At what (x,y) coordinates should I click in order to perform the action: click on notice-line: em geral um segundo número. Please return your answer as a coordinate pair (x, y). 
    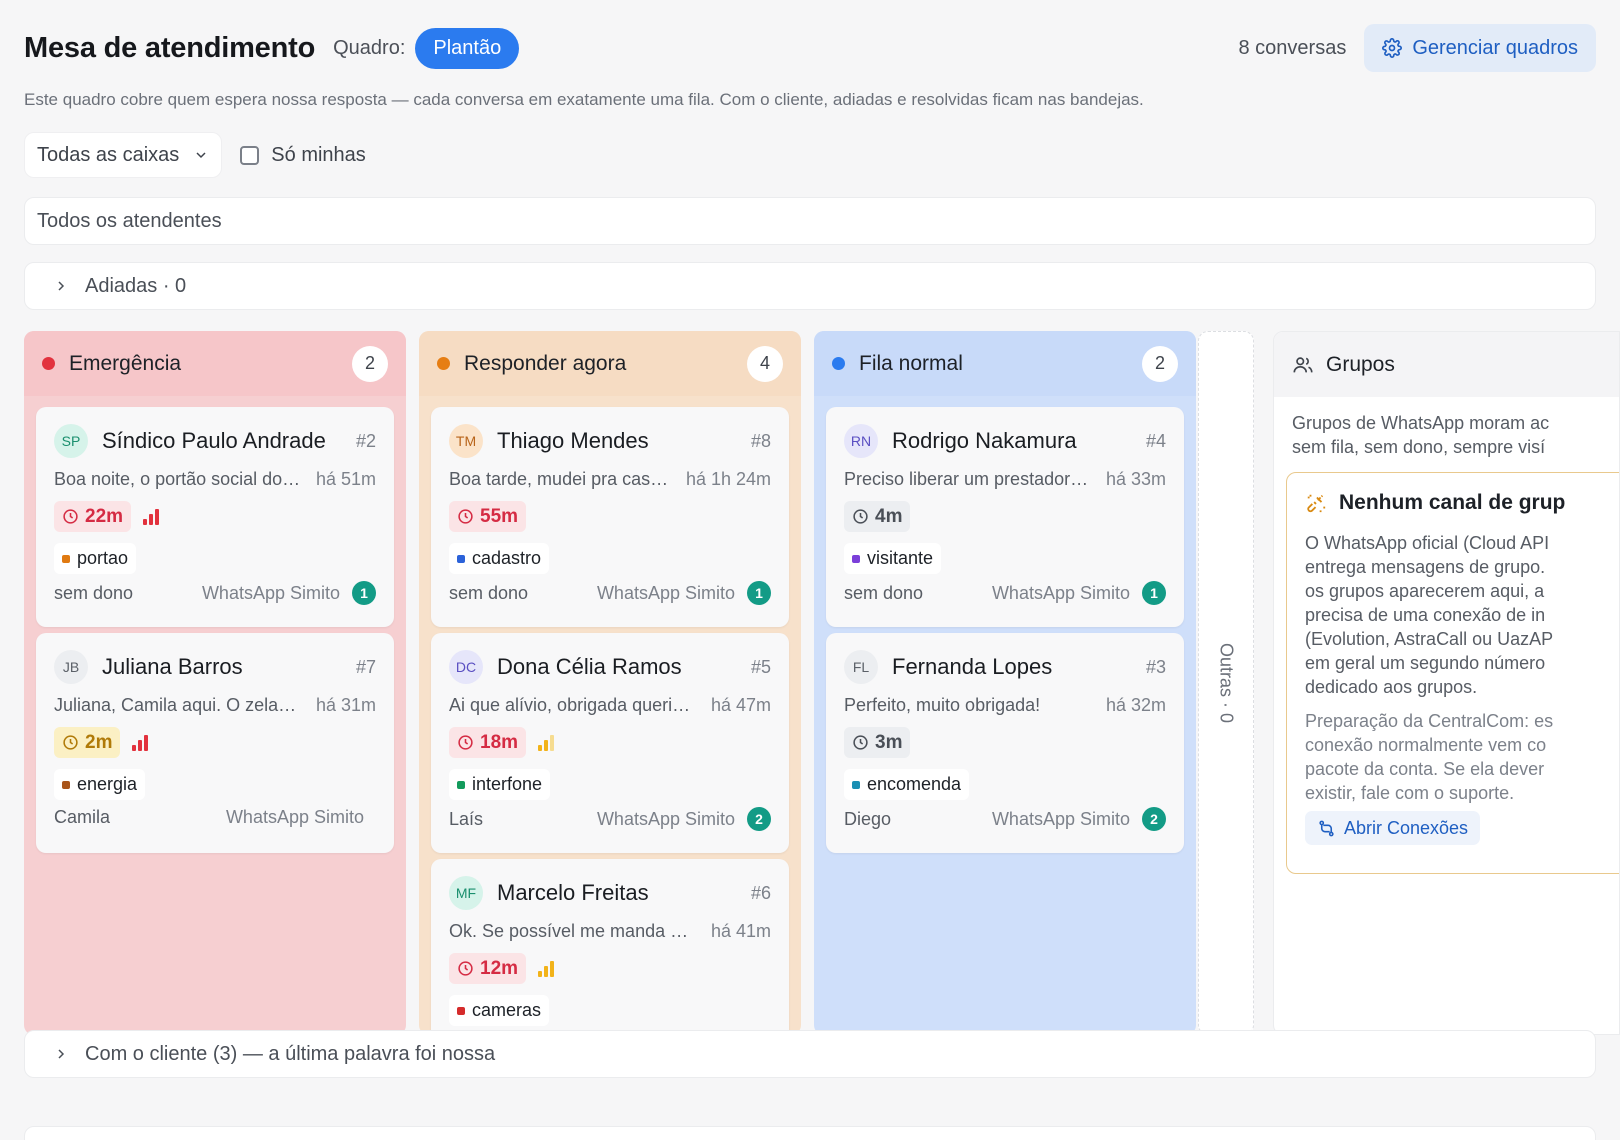
    Looking at the image, I should click on (1425, 663).